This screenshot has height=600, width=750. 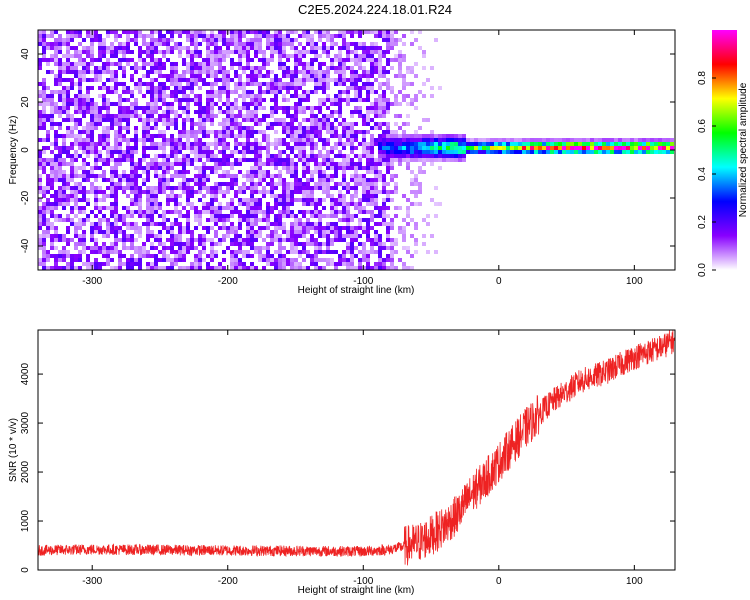 I want to click on snr-y-tick-label: 2000, so click(x=25, y=471).